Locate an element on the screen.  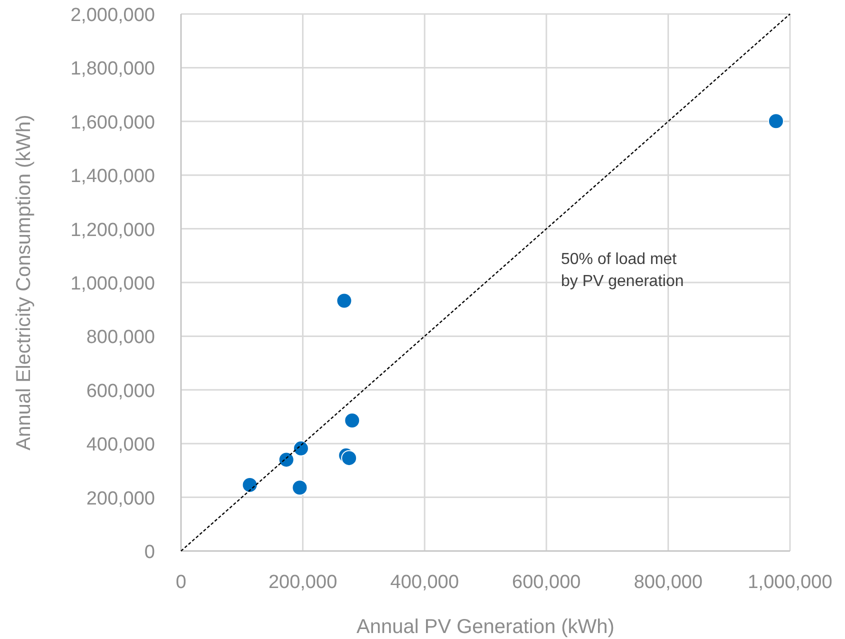
y-tick-label: 1,600,000 is located at coordinates (112, 123).